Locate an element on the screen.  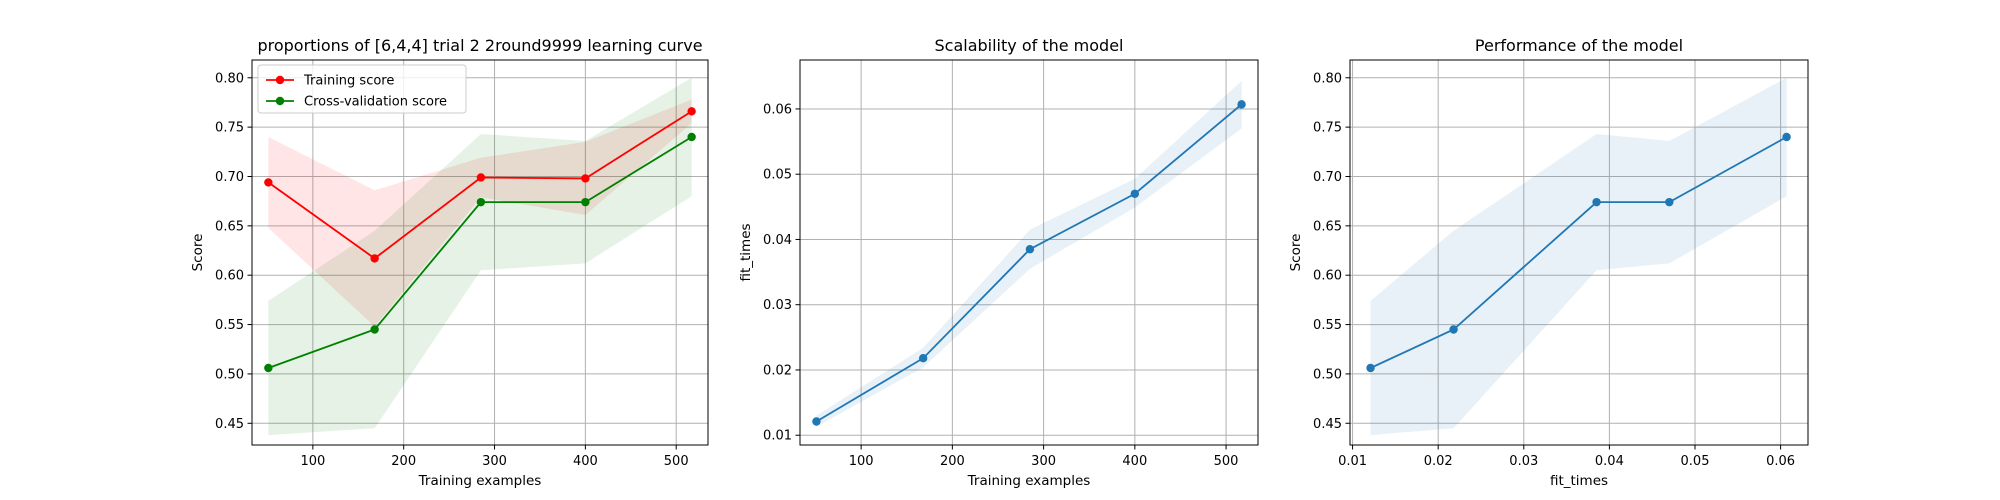
y-axis-label: fit_times is located at coordinates (746, 252).